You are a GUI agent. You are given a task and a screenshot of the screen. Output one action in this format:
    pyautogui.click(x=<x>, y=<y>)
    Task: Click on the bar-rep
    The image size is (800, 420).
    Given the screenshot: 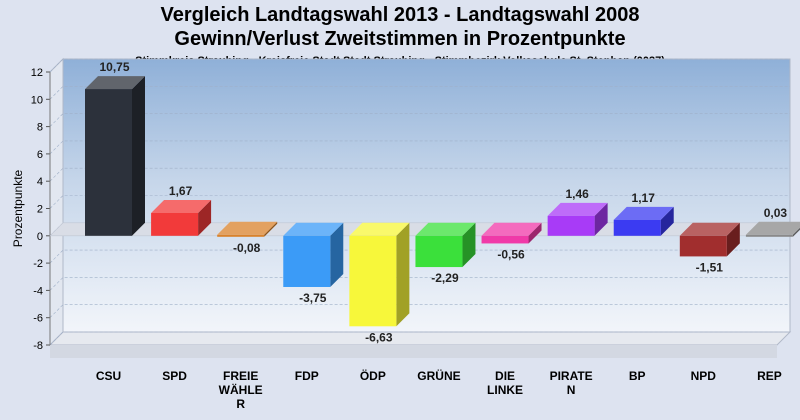 What is the action you would take?
    pyautogui.click(x=772, y=229)
    